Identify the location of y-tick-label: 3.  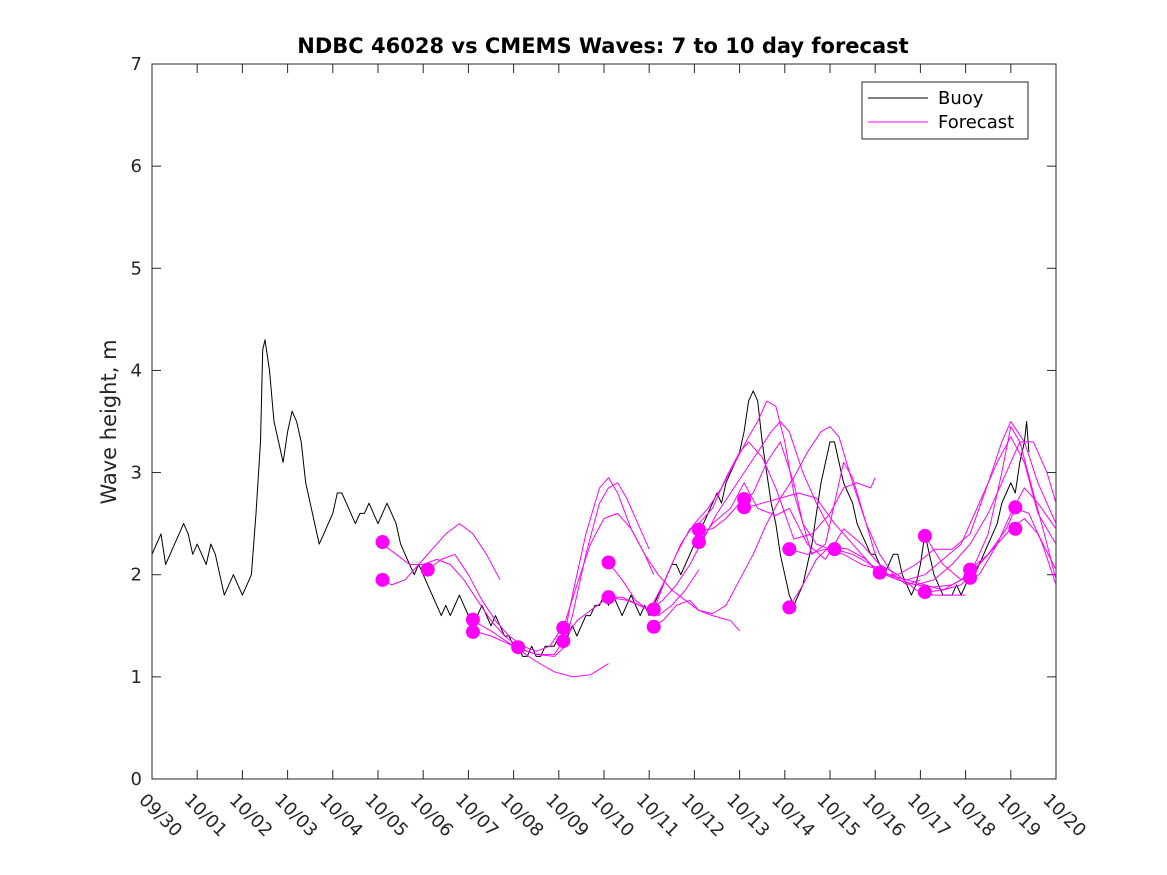
(136, 473).